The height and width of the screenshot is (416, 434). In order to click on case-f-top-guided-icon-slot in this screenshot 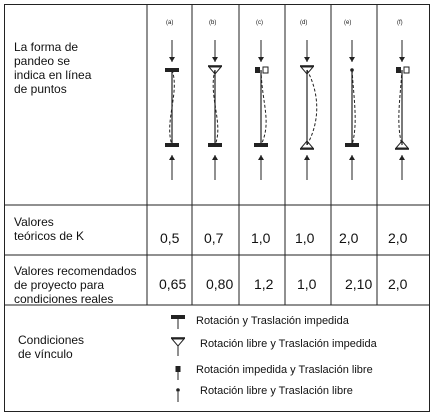, I will do `click(406, 70)`.